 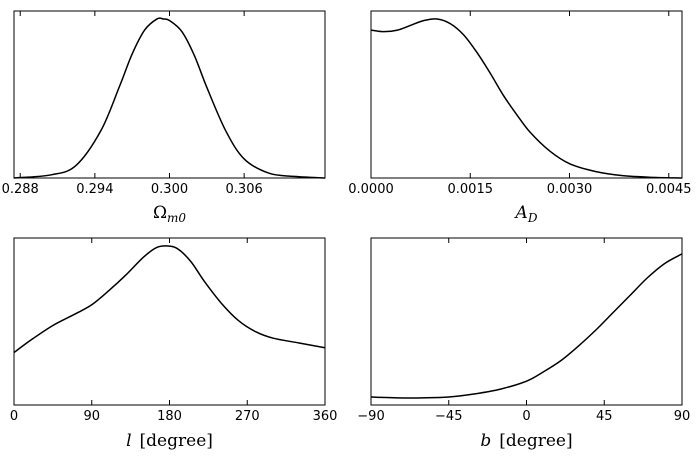 What do you see at coordinates (169, 416) in the screenshot?
I see `panel-l-tick-label: 180` at bounding box center [169, 416].